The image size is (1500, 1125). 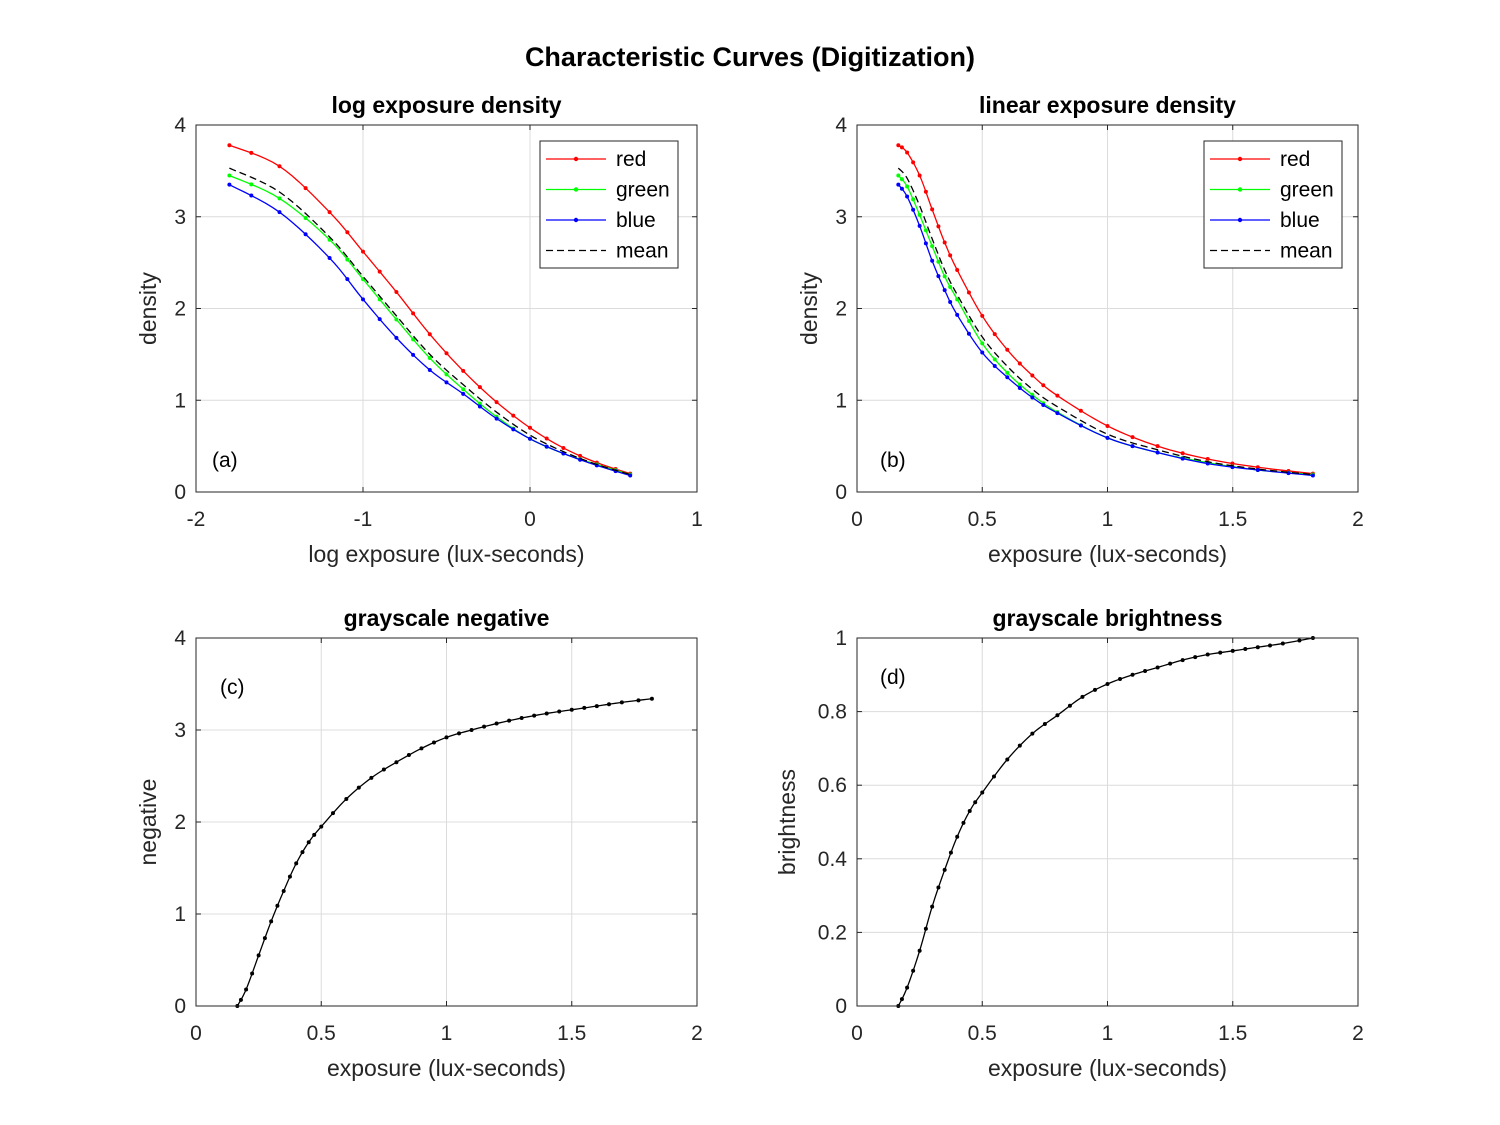 What do you see at coordinates (1107, 105) in the screenshot?
I see `chart-title: linear exposure density` at bounding box center [1107, 105].